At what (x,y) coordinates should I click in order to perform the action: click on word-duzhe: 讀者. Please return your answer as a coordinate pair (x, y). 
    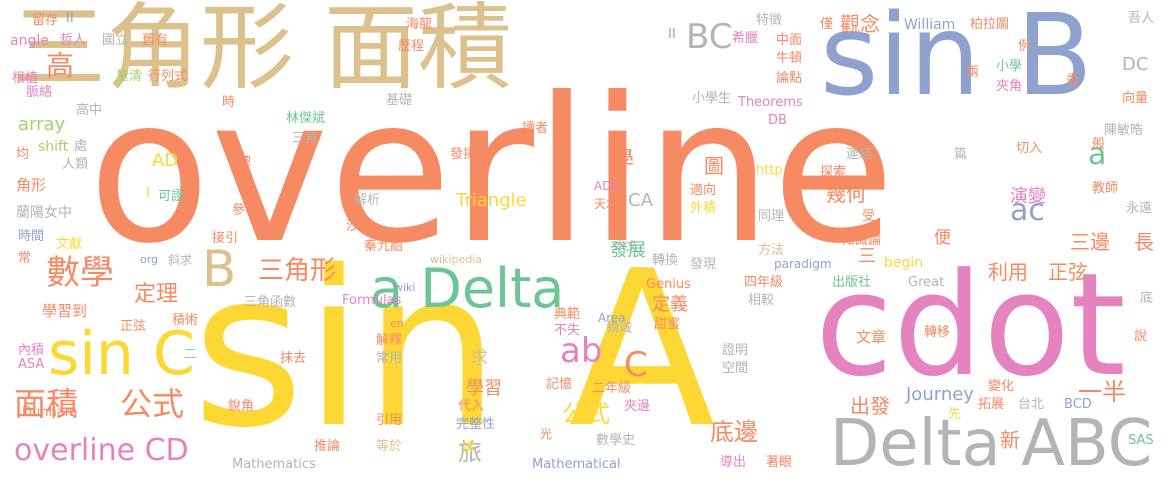
    Looking at the image, I should click on (535, 128).